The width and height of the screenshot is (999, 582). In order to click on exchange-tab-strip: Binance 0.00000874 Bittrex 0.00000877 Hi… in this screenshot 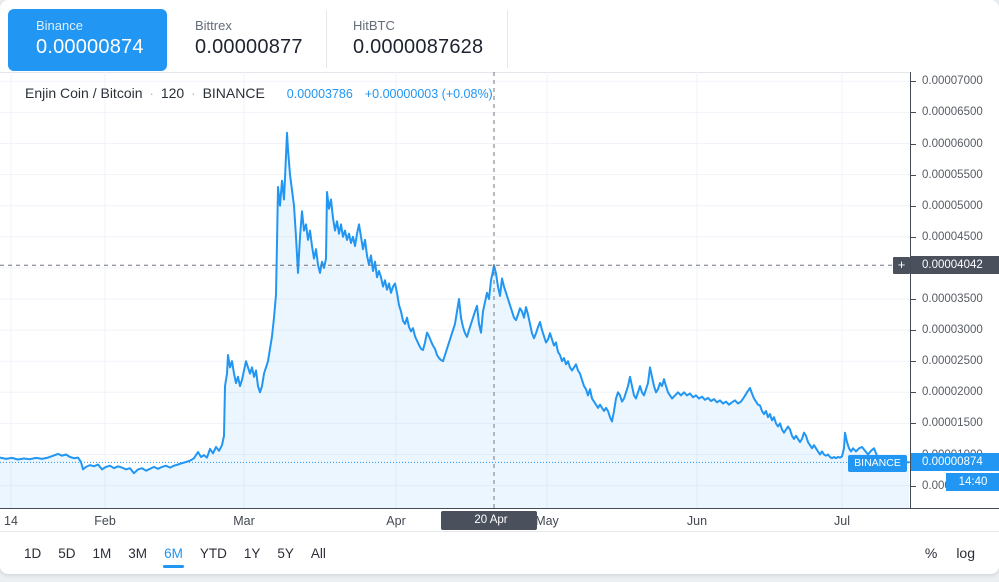, I will do `click(499, 36)`.